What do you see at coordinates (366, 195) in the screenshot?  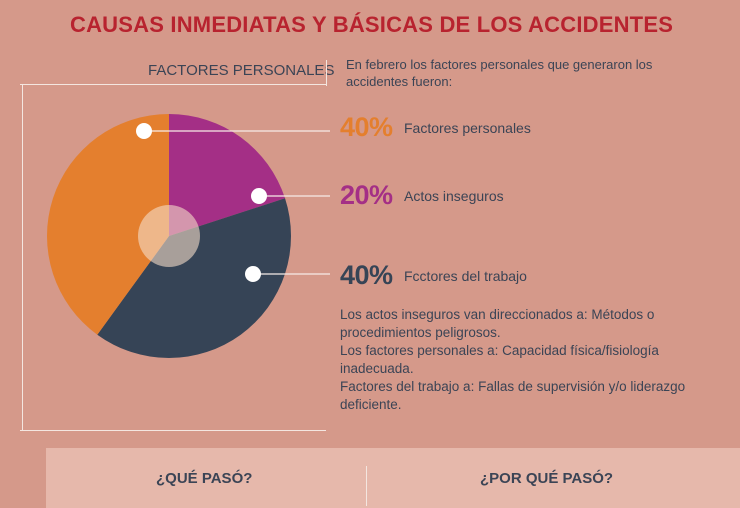 I see `legend-percent: 20%` at bounding box center [366, 195].